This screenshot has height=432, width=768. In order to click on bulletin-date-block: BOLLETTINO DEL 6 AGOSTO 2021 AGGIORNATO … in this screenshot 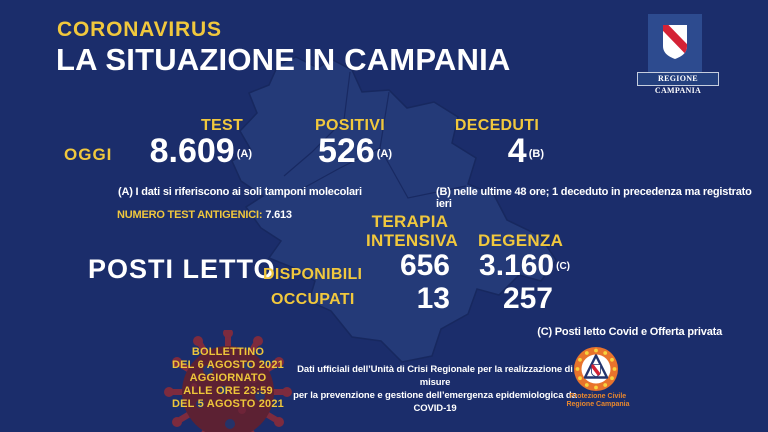, I will do `click(228, 378)`.